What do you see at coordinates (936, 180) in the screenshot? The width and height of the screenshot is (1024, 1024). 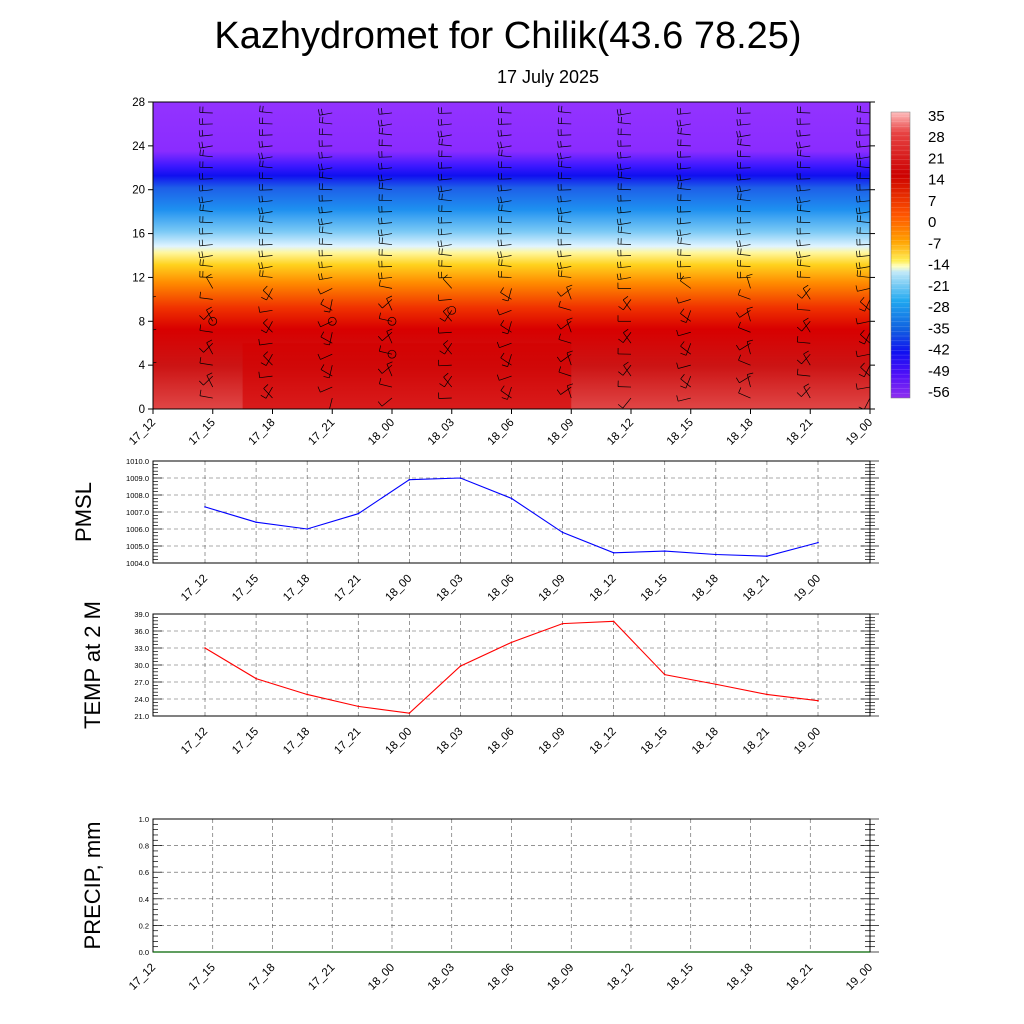 I see `colorbar-label: 14` at bounding box center [936, 180].